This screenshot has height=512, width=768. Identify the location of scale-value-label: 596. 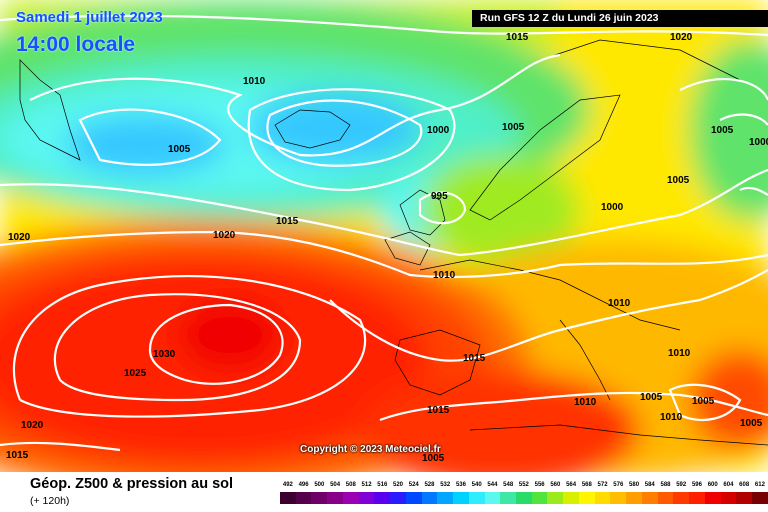
(696, 485).